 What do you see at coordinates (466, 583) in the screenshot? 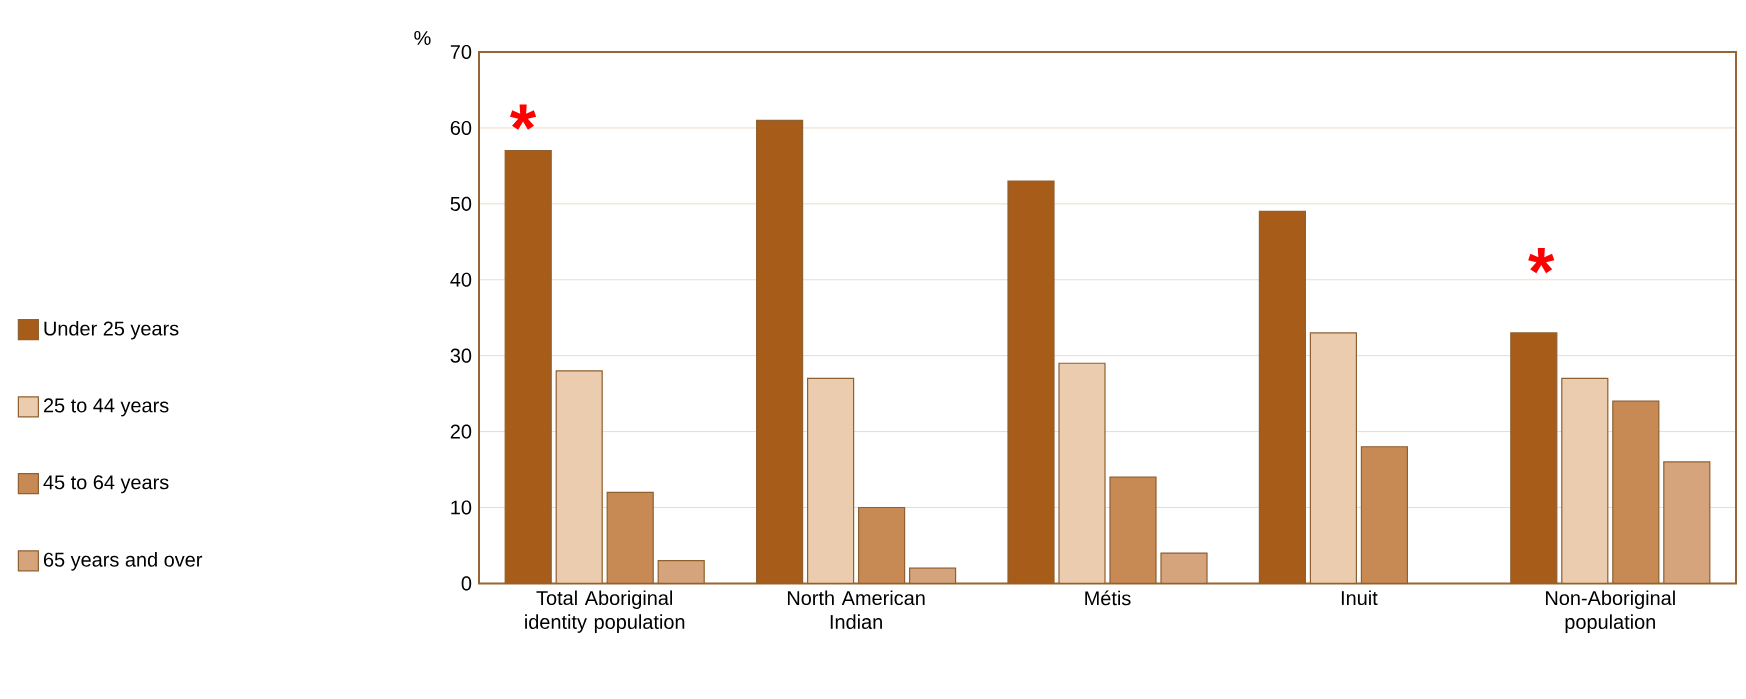
I see `y-tick-label: 0` at bounding box center [466, 583].